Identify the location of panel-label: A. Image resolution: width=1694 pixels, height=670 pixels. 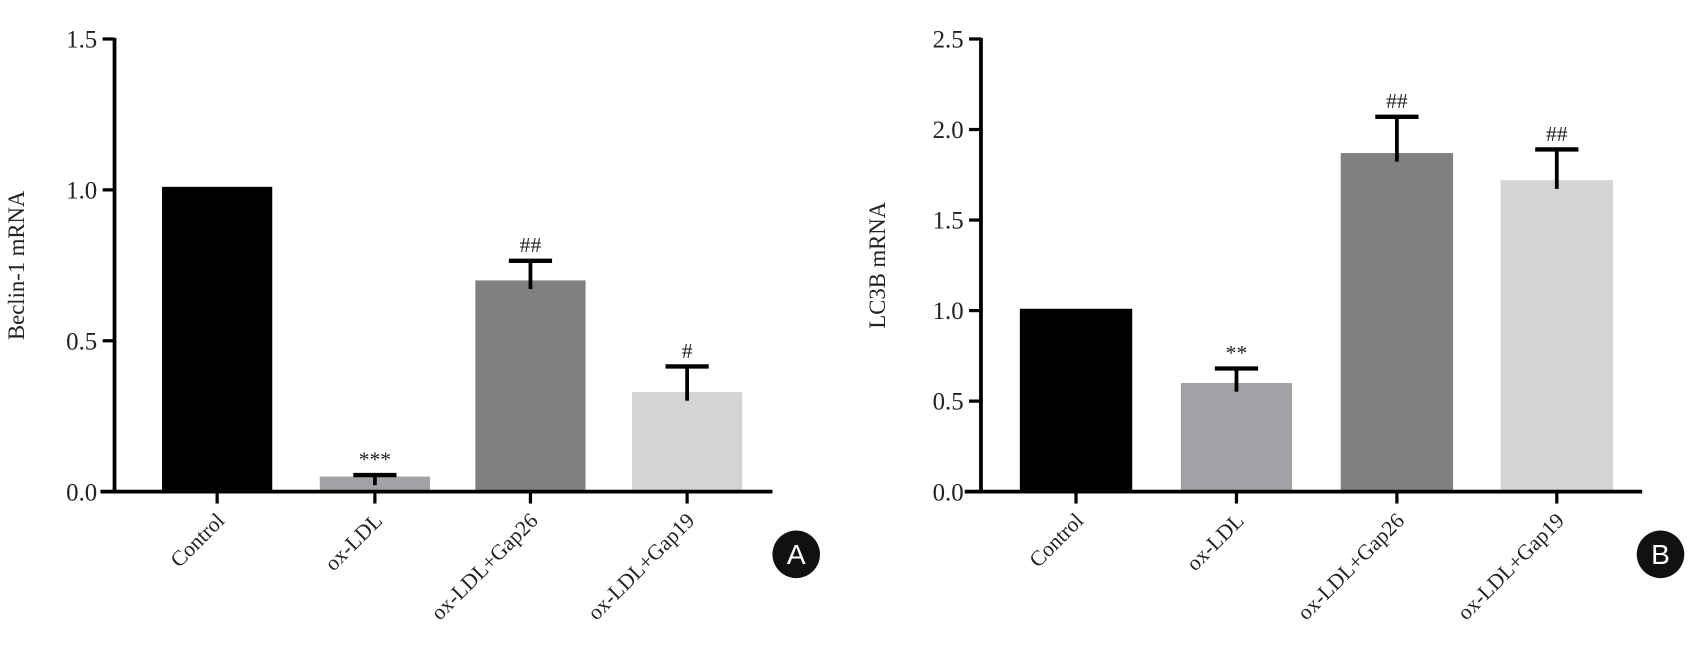
(796, 554).